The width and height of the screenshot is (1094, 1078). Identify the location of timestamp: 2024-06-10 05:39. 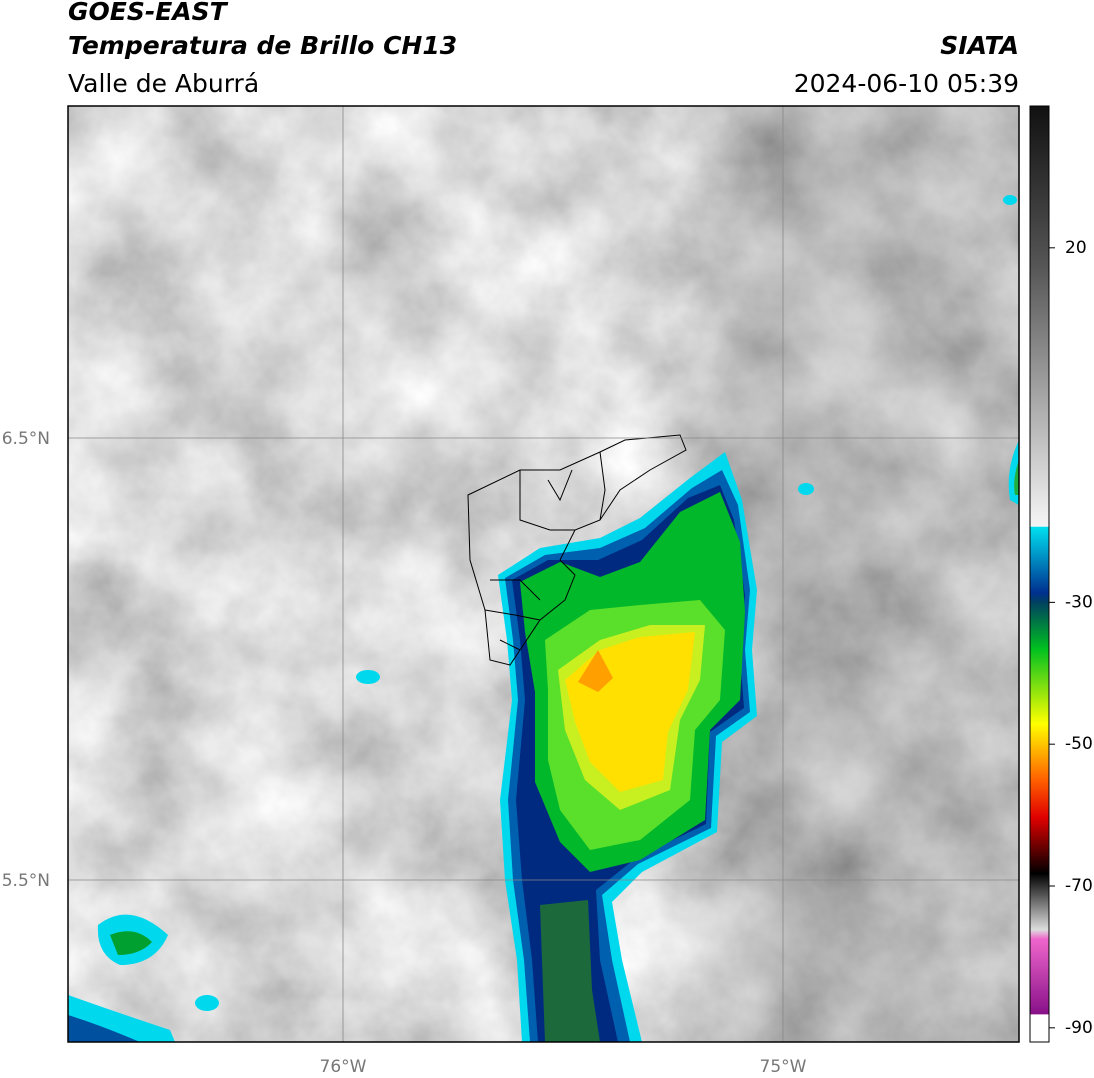
(906, 83).